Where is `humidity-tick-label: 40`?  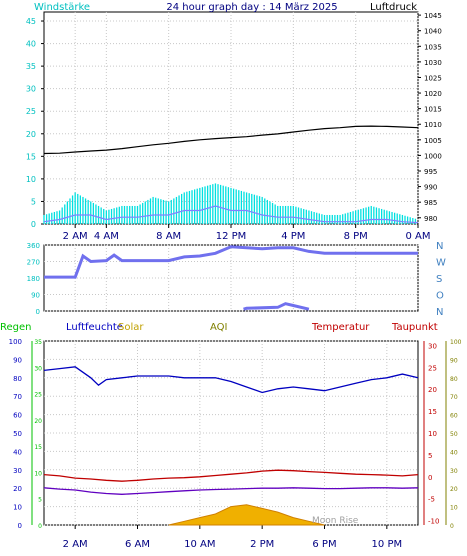 humidity-tick-label: 40 is located at coordinates (17, 452).